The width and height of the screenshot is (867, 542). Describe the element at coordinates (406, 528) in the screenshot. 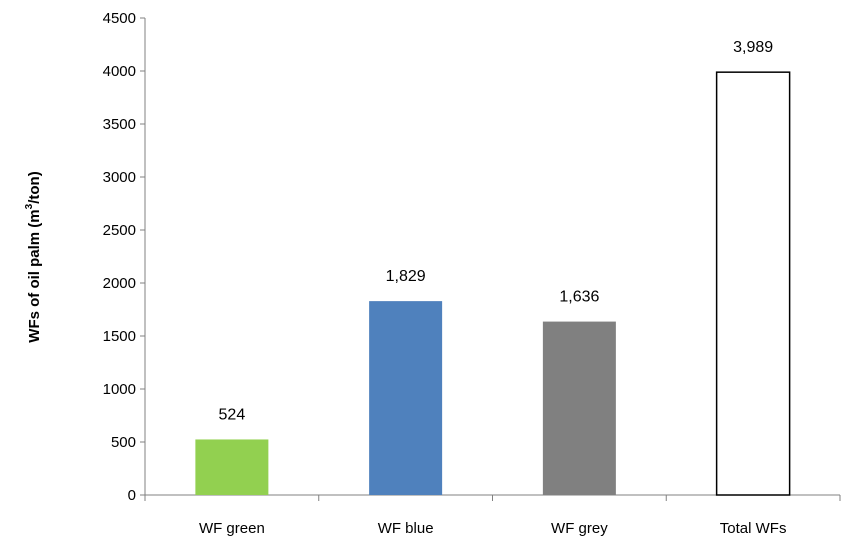

I see `x-tick-label: WF blue` at that location.